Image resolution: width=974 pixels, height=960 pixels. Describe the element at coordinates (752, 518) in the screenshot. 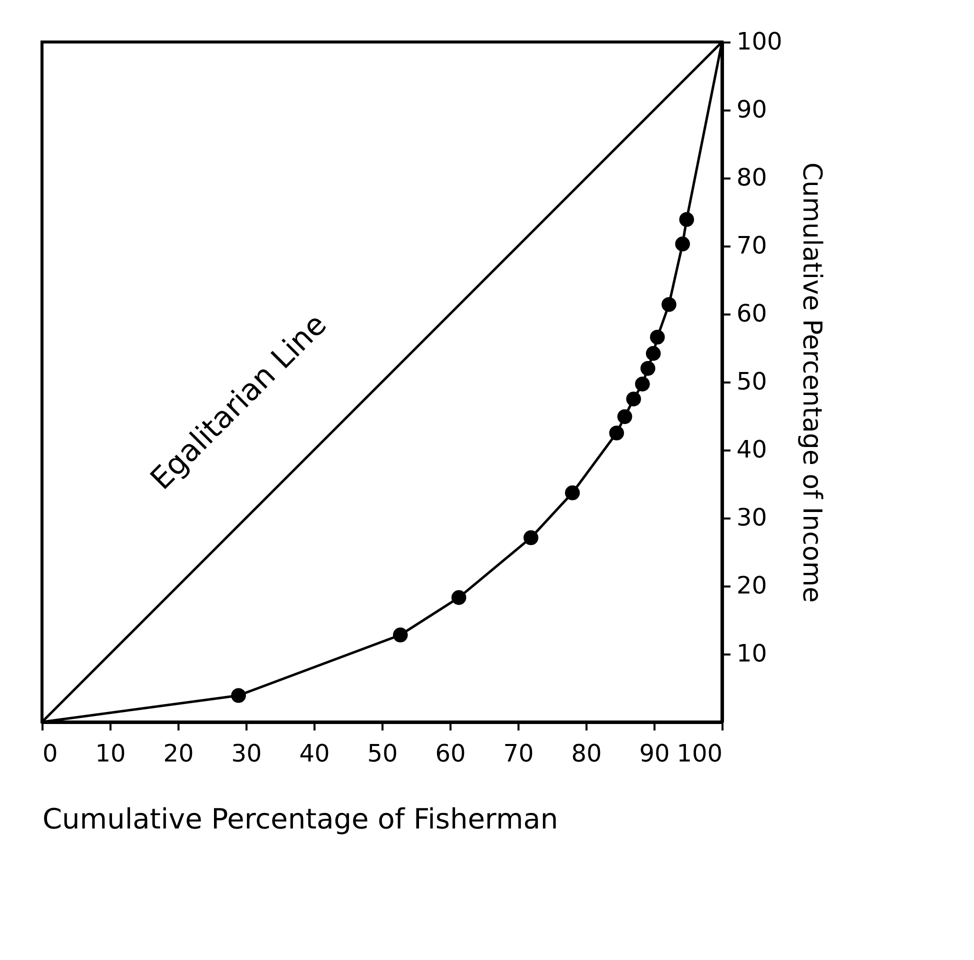

I see `y-tick-label: 30` at that location.